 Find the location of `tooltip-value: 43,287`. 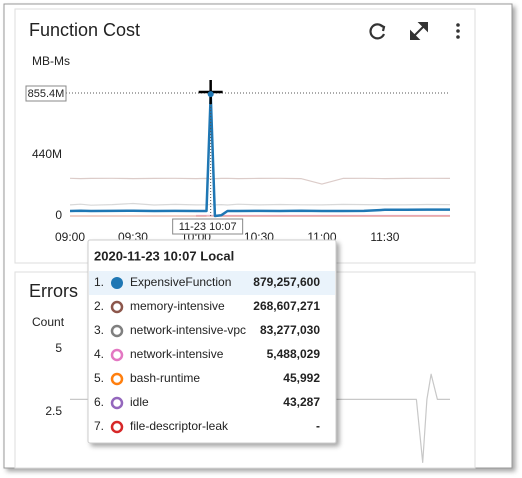

tooltip-value: 43,287 is located at coordinates (301, 402).